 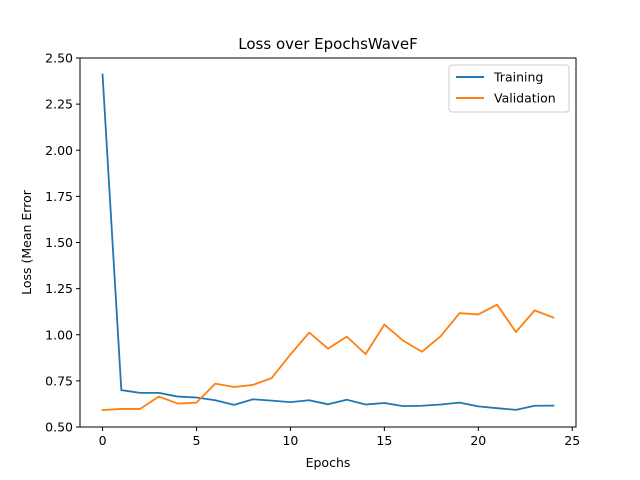 What do you see at coordinates (478, 440) in the screenshot?
I see `x-tick-label: 20` at bounding box center [478, 440].